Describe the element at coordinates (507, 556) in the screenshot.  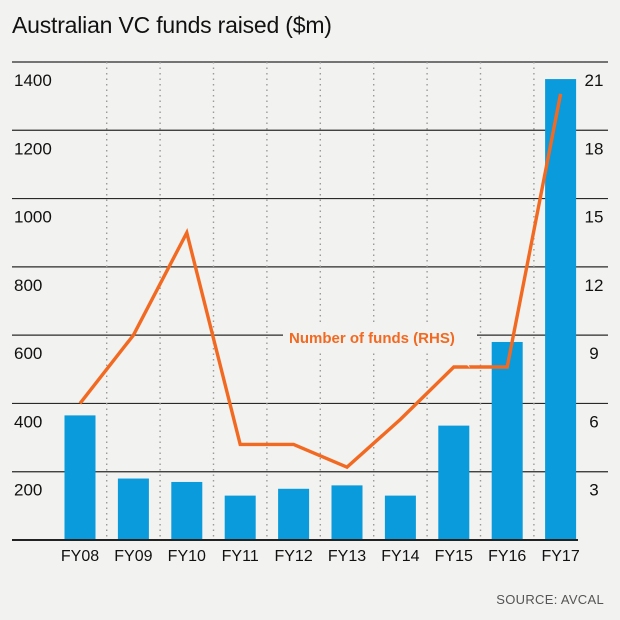
I see `category-label: FY16` at that location.